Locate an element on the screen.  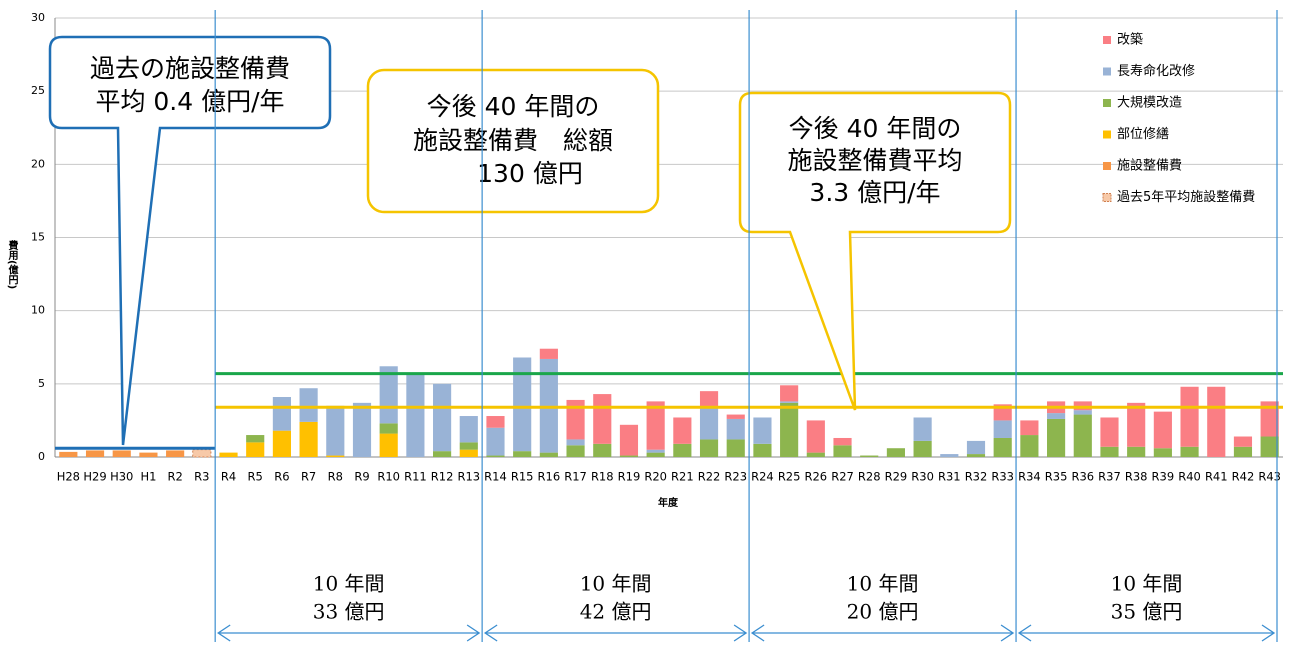
legend-label: 施設整備費 is located at coordinates (1149, 166).